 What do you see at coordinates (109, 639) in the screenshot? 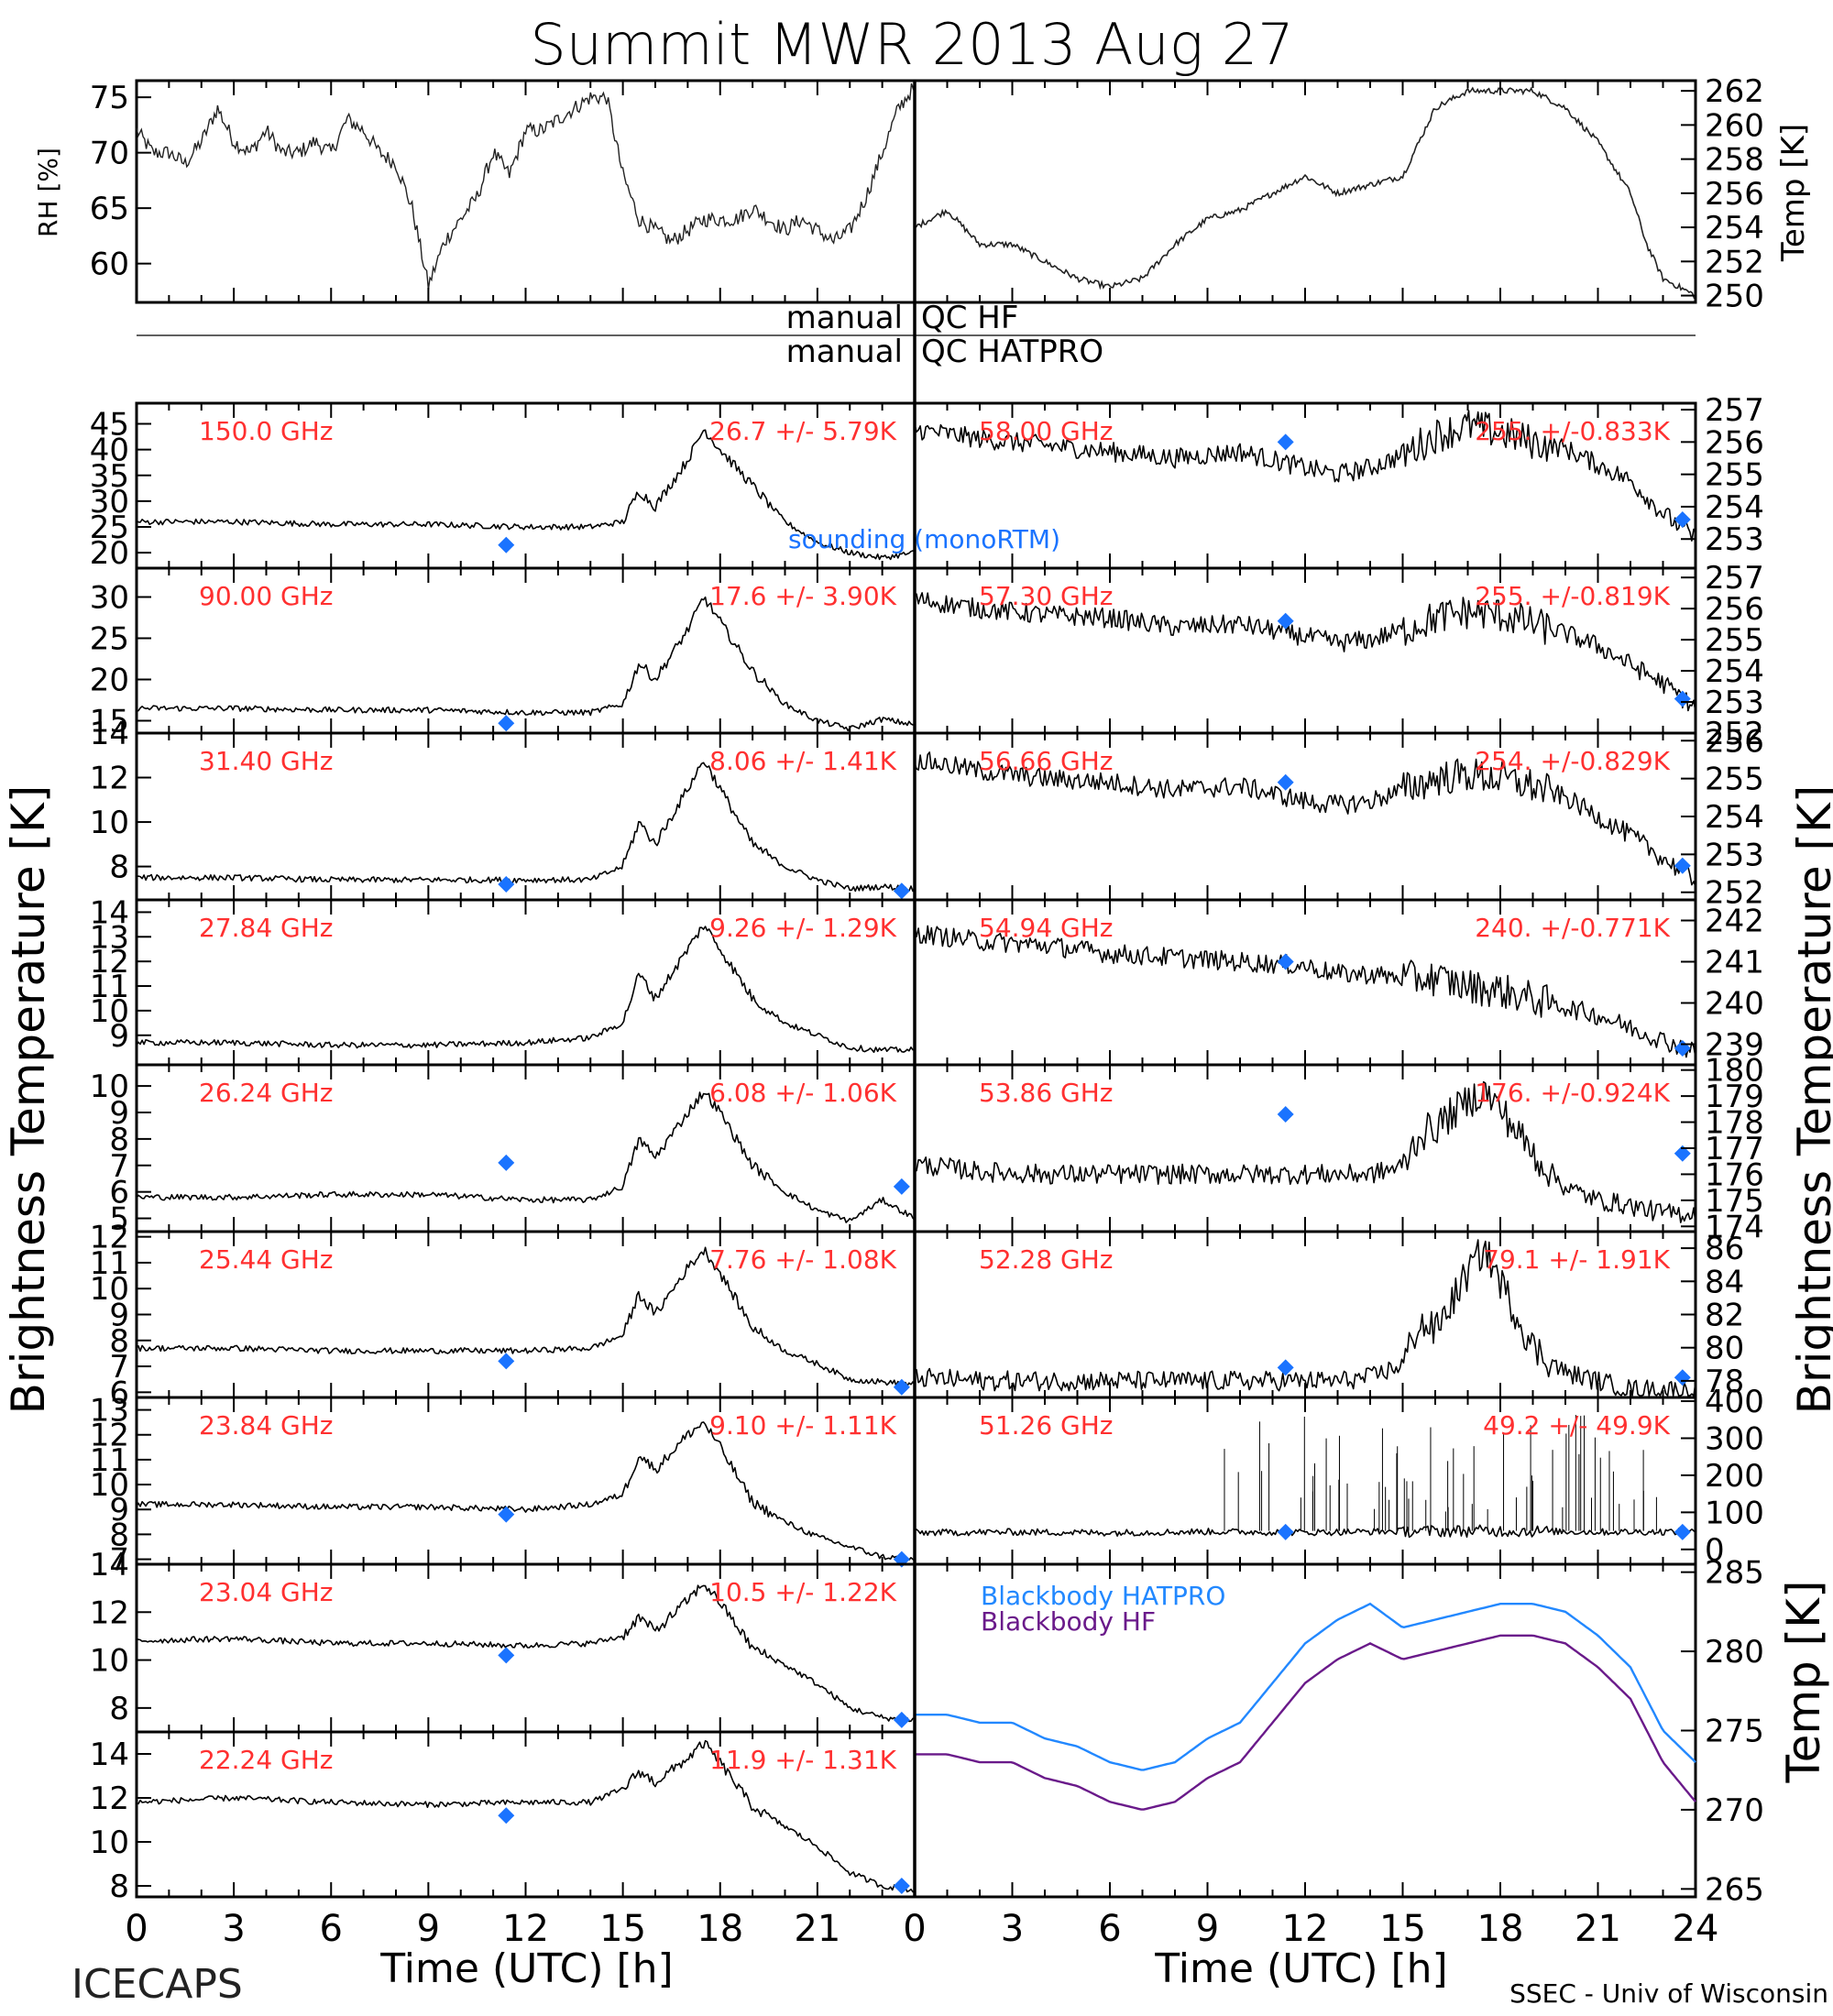
I see `left-panel-2-ytick-label: 25` at bounding box center [109, 639].